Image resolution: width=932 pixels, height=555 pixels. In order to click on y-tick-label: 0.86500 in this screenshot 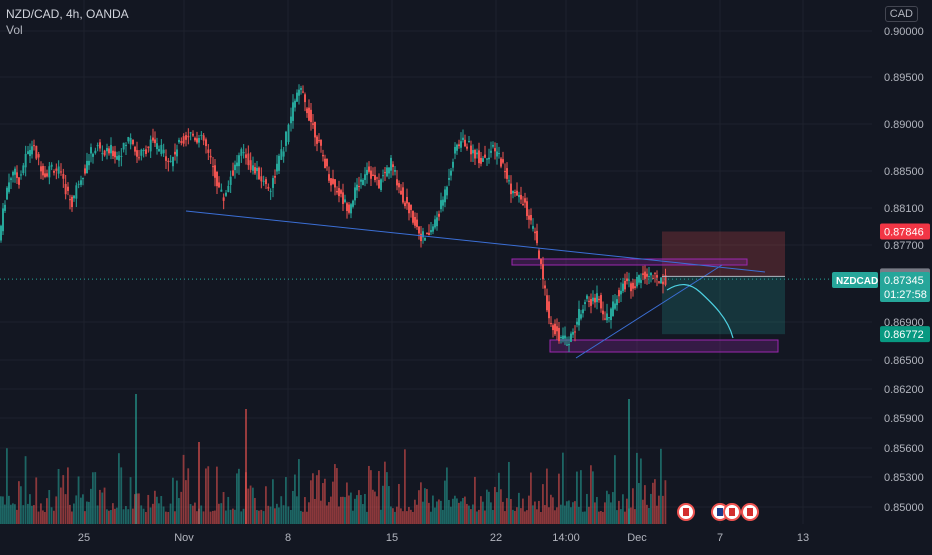, I will do `click(904, 361)`.